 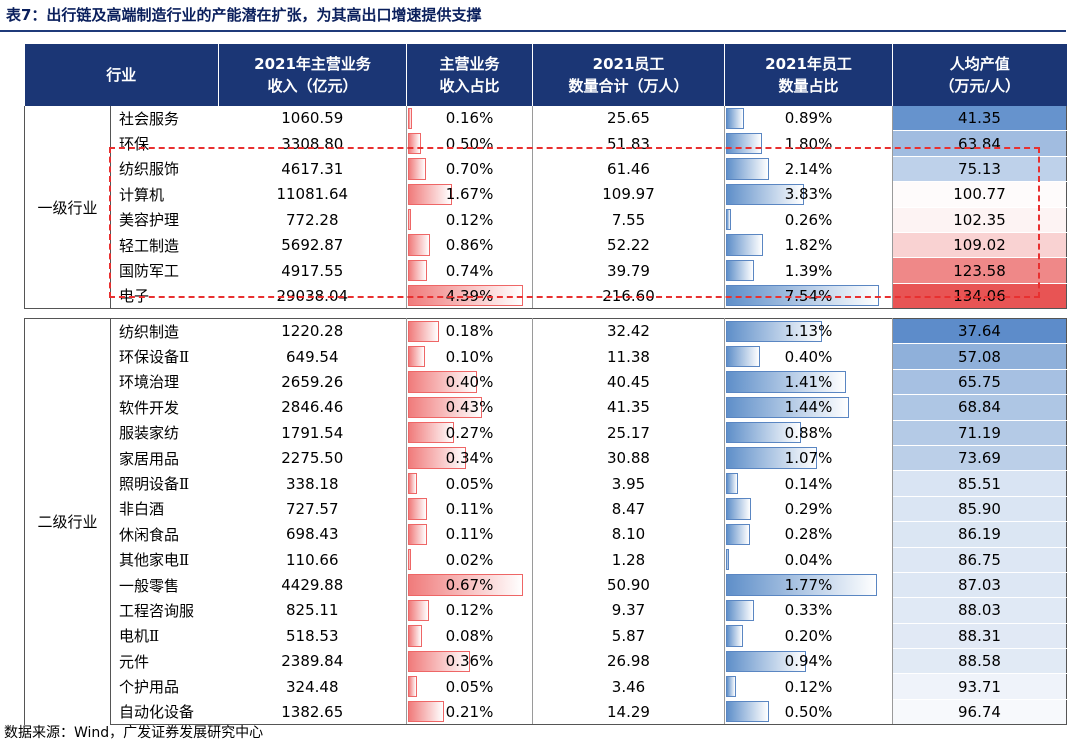 What do you see at coordinates (312, 356) in the screenshot?
I see `revenue-cell: 649.54` at bounding box center [312, 356].